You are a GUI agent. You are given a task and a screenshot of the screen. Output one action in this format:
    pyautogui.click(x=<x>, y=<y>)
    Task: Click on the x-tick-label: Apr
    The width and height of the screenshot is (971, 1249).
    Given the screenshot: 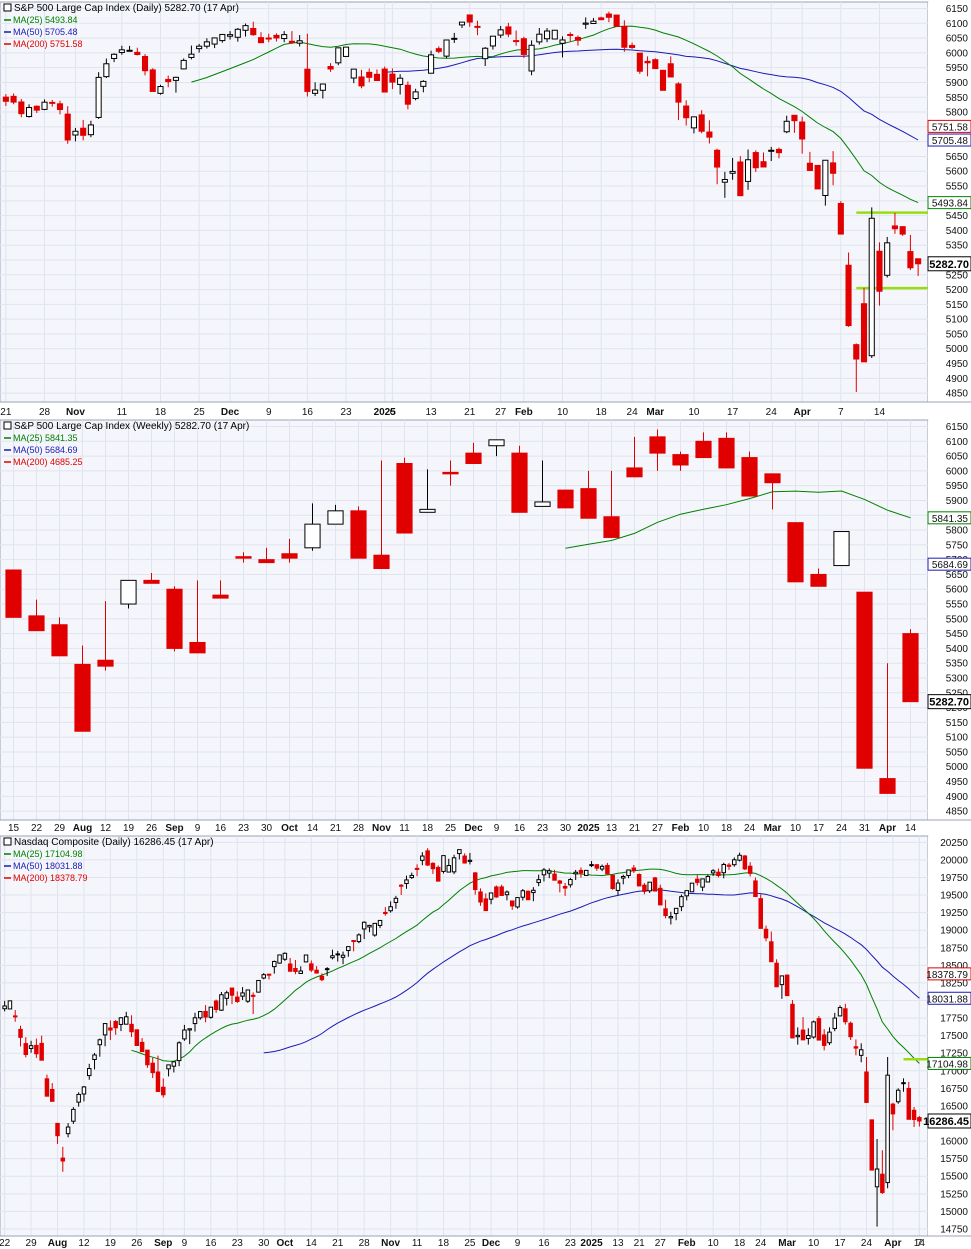 What is the action you would take?
    pyautogui.click(x=802, y=412)
    